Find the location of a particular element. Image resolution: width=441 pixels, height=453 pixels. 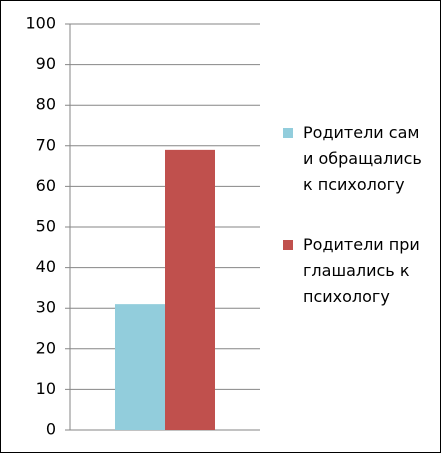

y-tick-label: 80 is located at coordinates (46, 104).